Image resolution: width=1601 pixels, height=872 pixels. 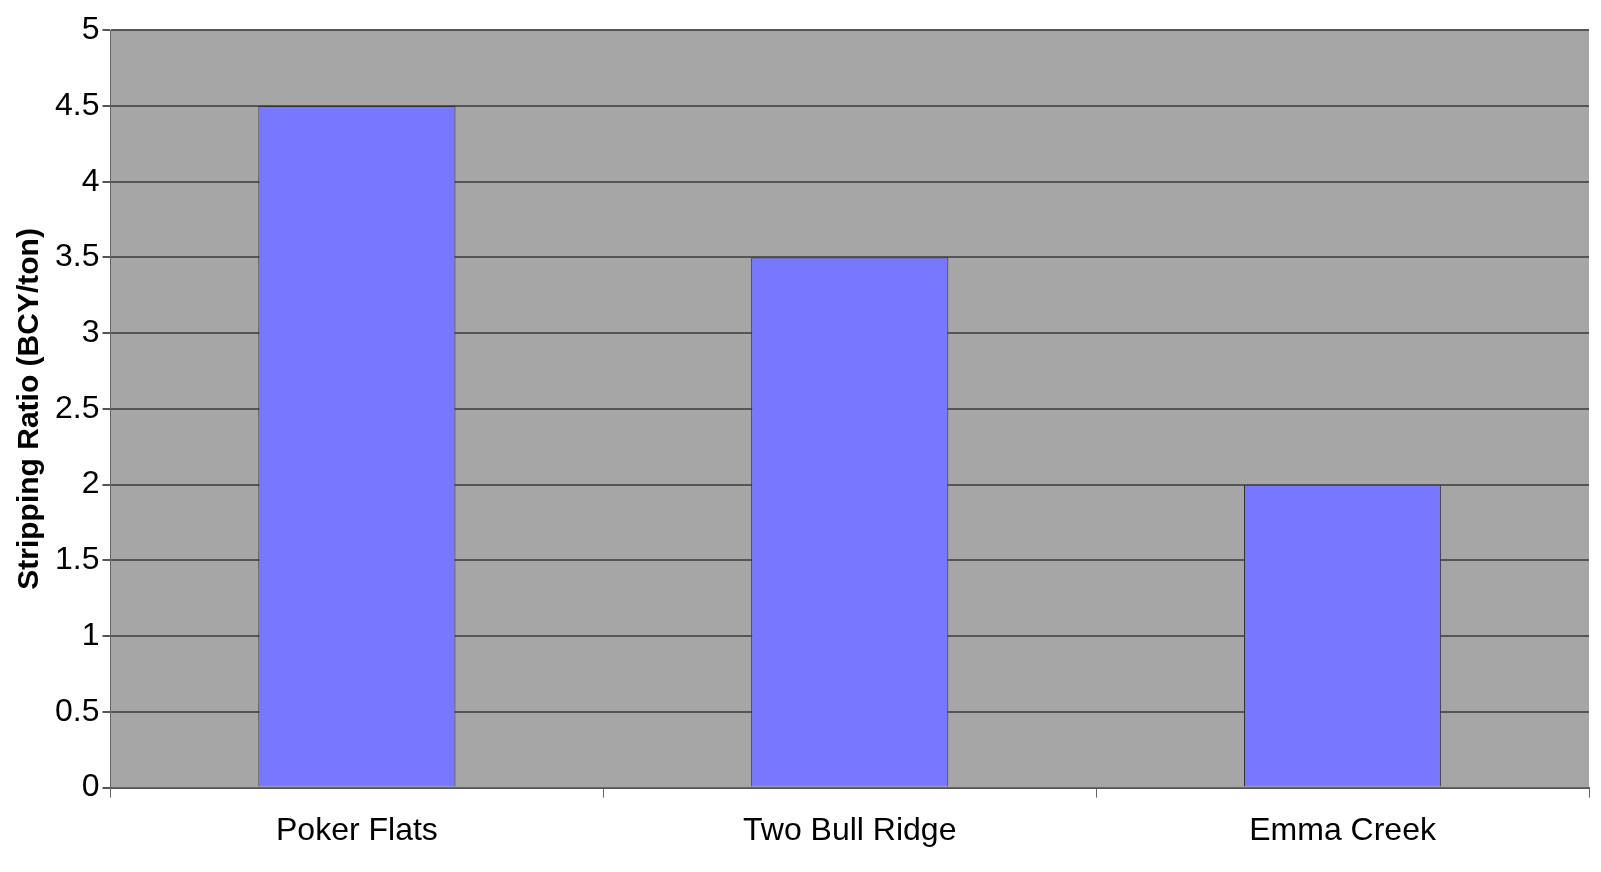 What do you see at coordinates (1343, 828) in the screenshot?
I see `x-tick-label: Emma Creek` at bounding box center [1343, 828].